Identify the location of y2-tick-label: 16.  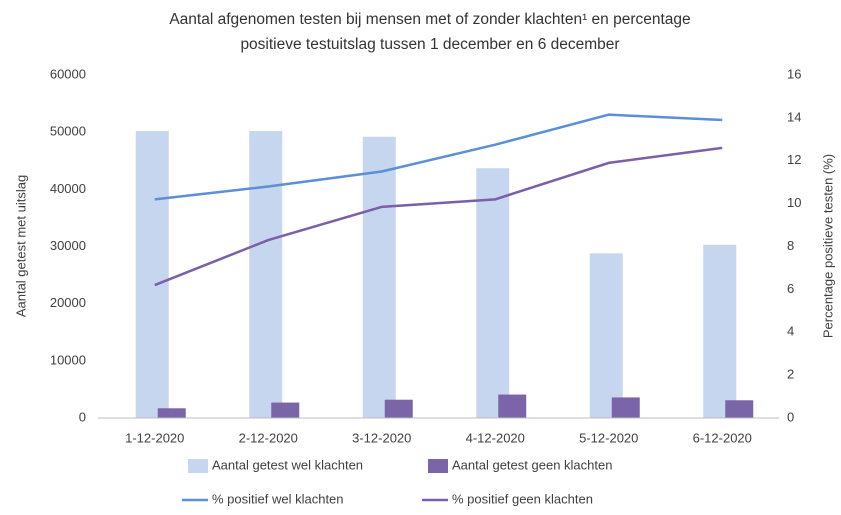
(794, 73).